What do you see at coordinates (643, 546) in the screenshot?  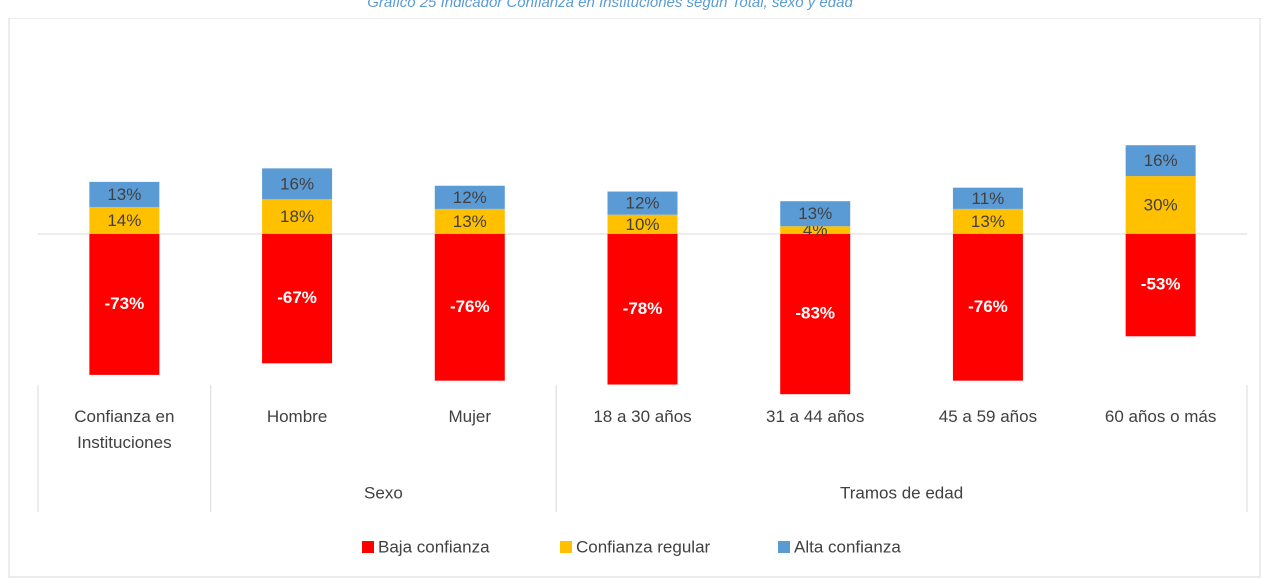 I see `legend-label: Confianza regular` at bounding box center [643, 546].